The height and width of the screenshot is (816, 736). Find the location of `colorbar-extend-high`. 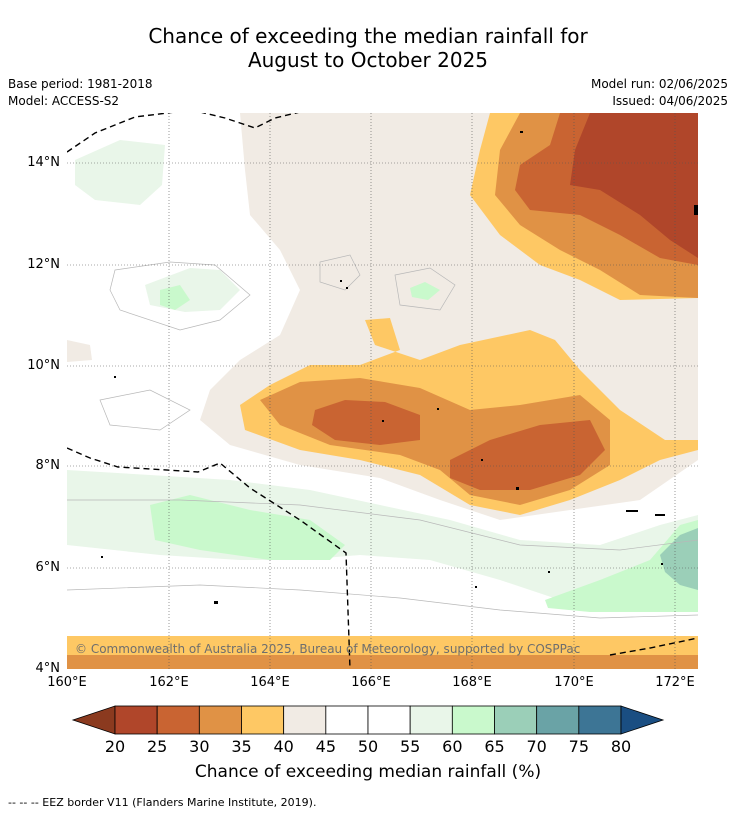

colorbar-extend-high is located at coordinates (642, 720).